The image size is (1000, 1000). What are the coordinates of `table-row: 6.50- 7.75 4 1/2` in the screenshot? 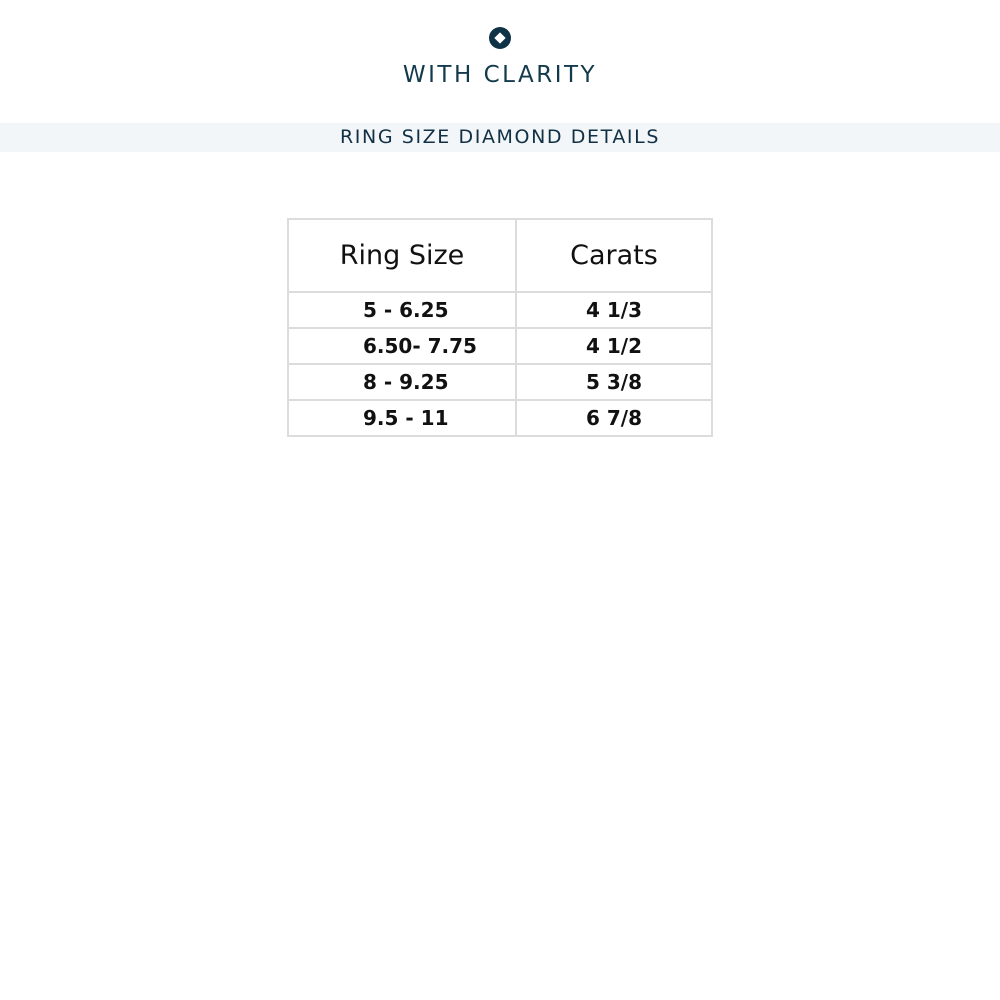 It's located at (500, 346).